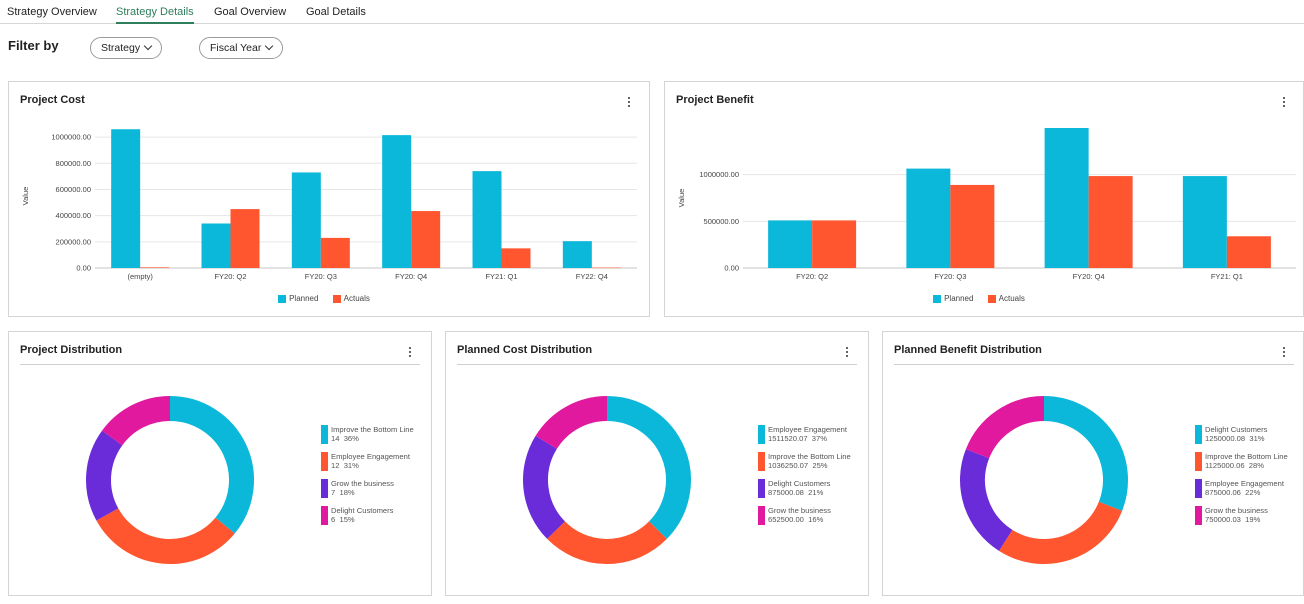 This screenshot has height=604, width=1304. Describe the element at coordinates (1247, 519) in the screenshot. I see `legend-value: 750000.03 19%` at that location.